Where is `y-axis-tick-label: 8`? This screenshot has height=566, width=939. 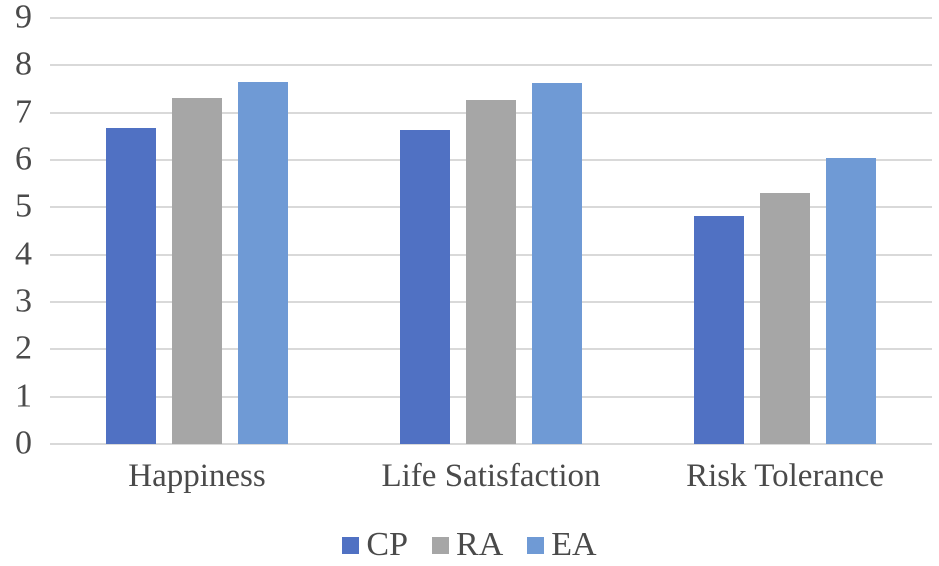 y-axis-tick-label: 8 is located at coordinates (23, 64).